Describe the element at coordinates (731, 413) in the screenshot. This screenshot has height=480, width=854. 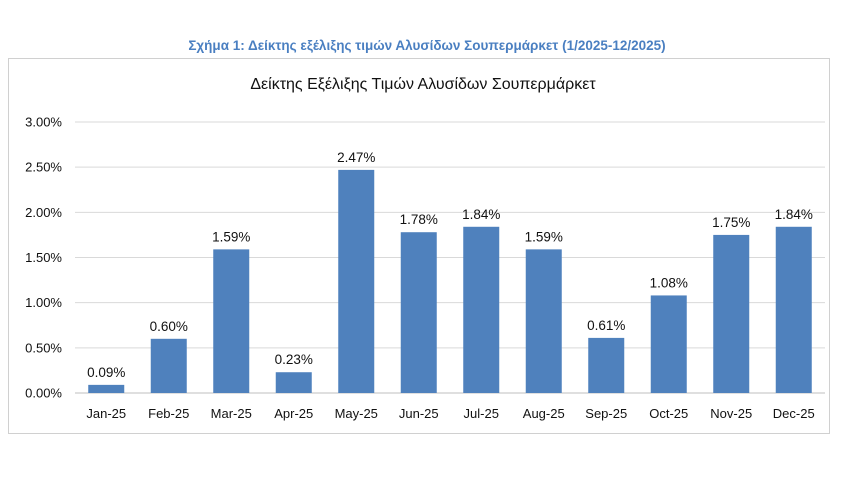
I see `x-tick-label: Nov-25` at that location.